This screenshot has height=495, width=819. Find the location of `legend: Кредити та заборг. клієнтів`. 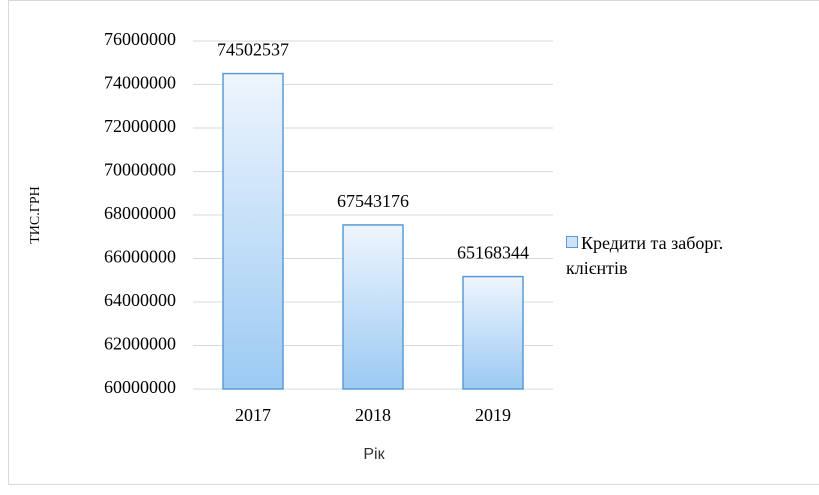

legend: Кредити та заборг. клієнтів is located at coordinates (653, 256).